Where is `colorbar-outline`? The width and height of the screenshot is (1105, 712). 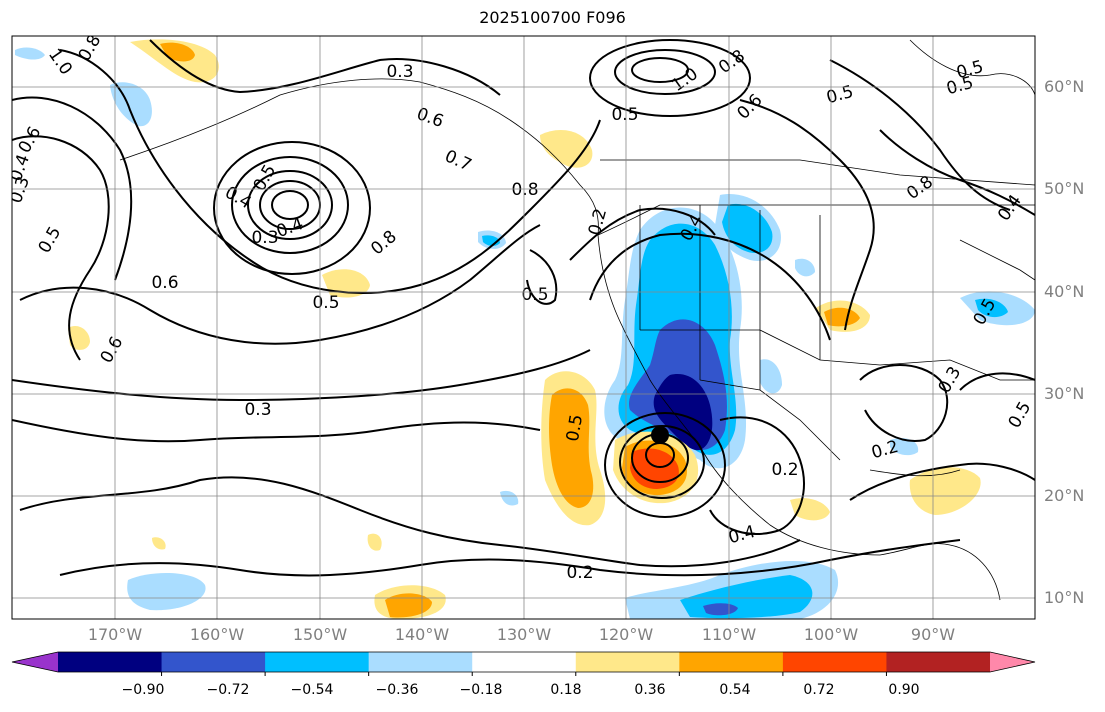 colorbar-outline is located at coordinates (523, 662).